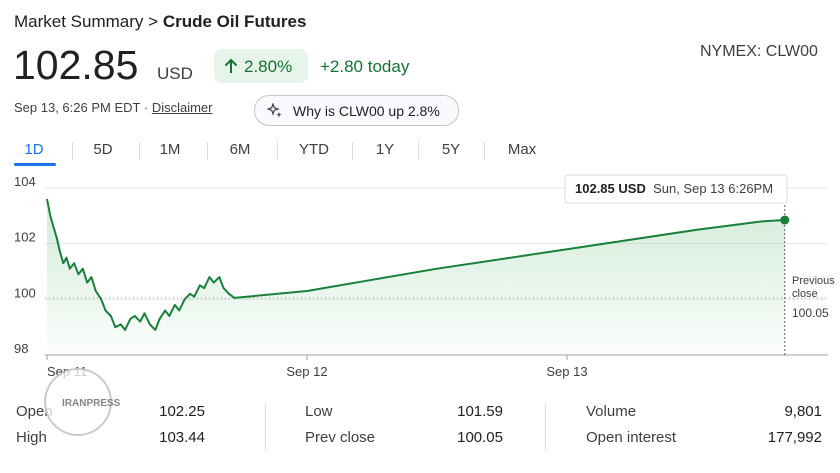 Image resolution: width=840 pixels, height=473 pixels. What do you see at coordinates (103, 149) in the screenshot?
I see `range-tab: 5D` at bounding box center [103, 149].